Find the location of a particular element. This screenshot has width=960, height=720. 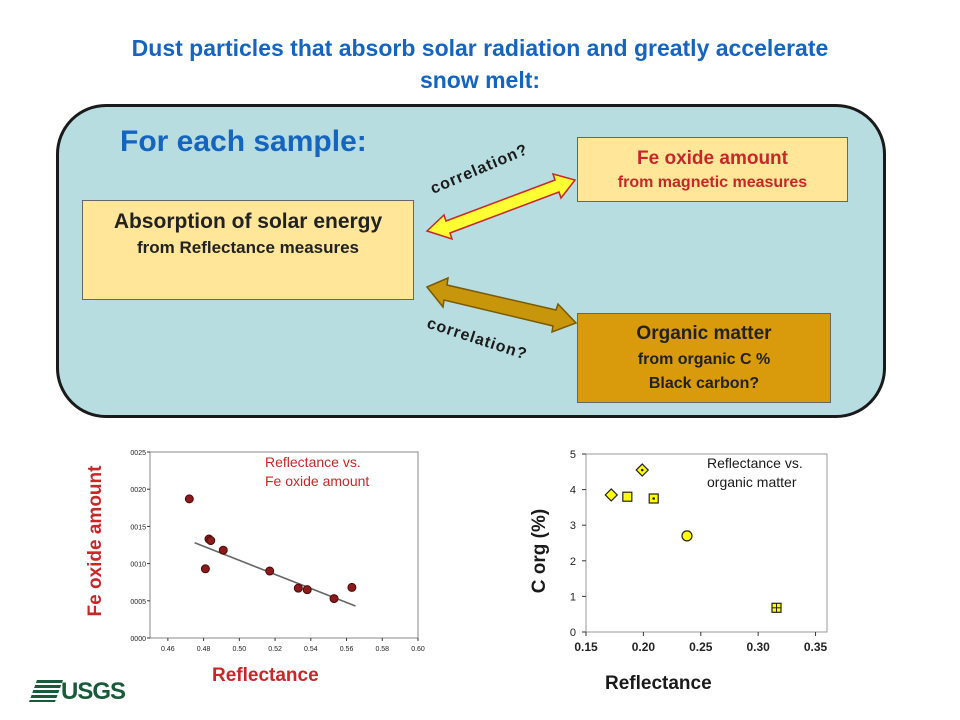

organic-matter-title: Organic matter is located at coordinates (704, 333).